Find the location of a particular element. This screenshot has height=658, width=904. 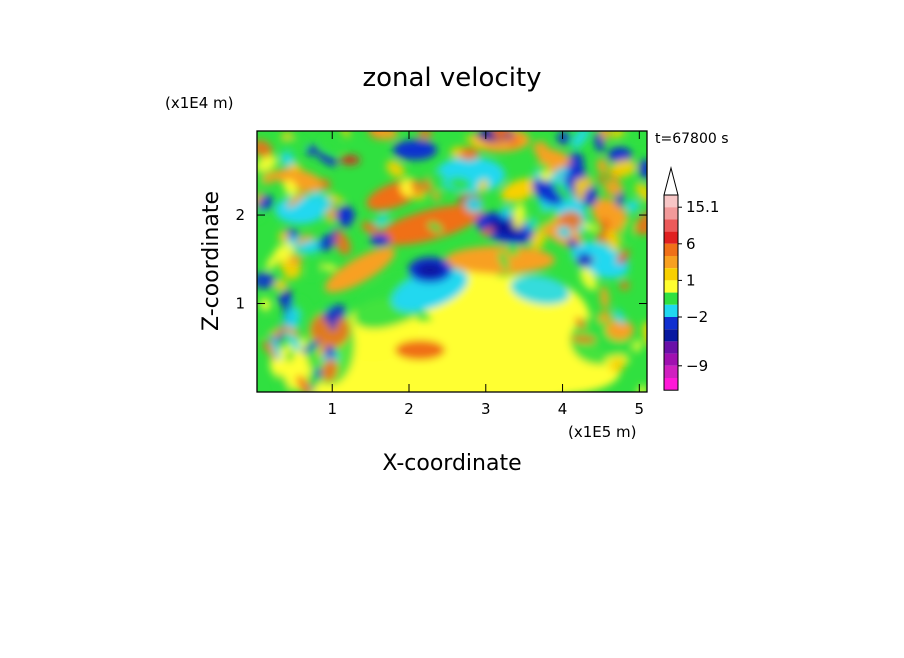

y-tick-label: 1 is located at coordinates (240, 304).